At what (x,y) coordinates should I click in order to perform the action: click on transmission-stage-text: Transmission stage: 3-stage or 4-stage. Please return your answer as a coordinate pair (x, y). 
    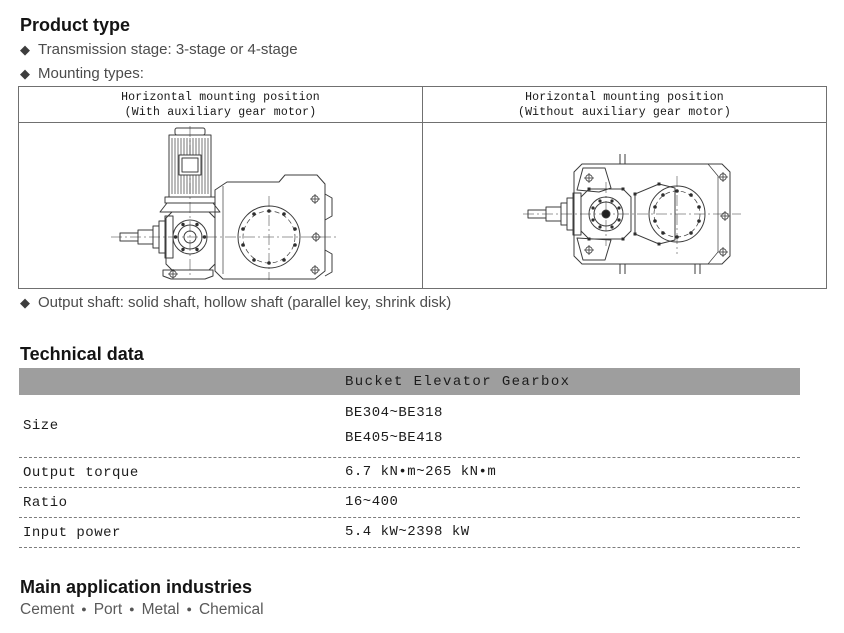
    Looking at the image, I should click on (168, 49).